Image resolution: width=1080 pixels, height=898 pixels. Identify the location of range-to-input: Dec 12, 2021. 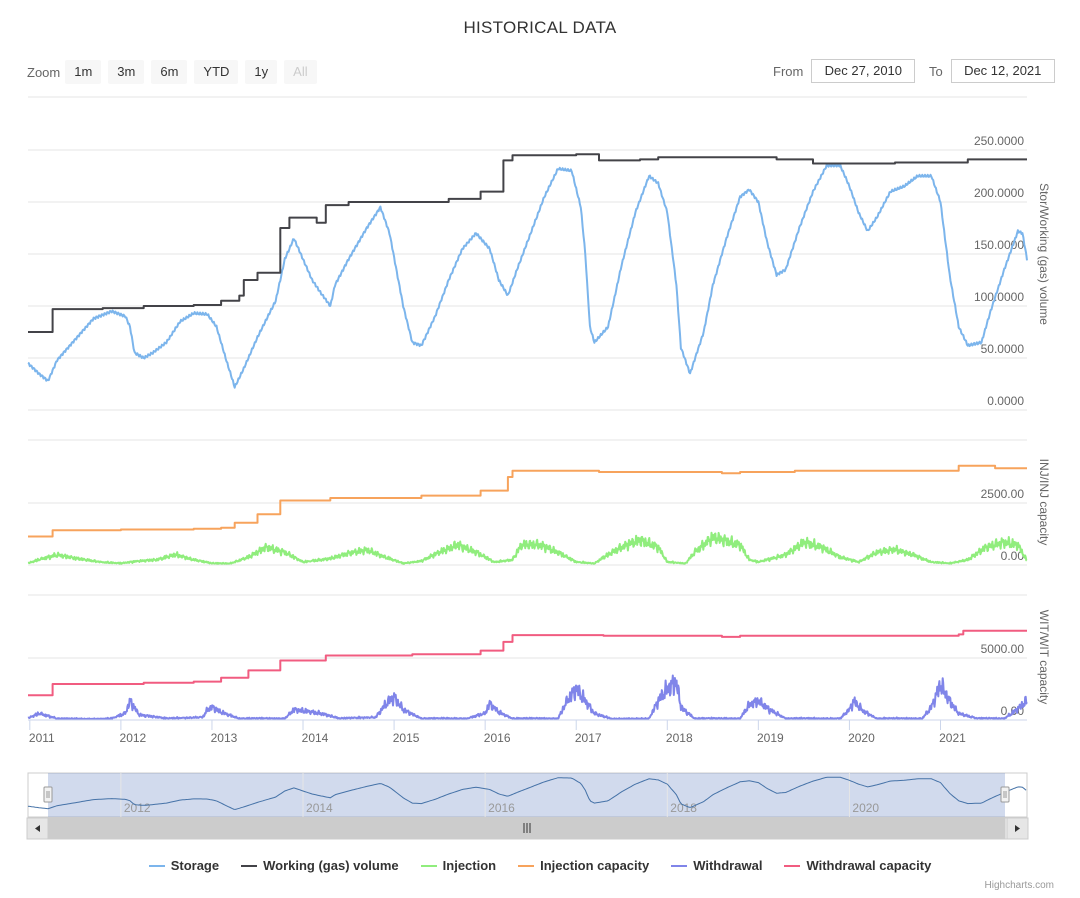
(1002, 71).